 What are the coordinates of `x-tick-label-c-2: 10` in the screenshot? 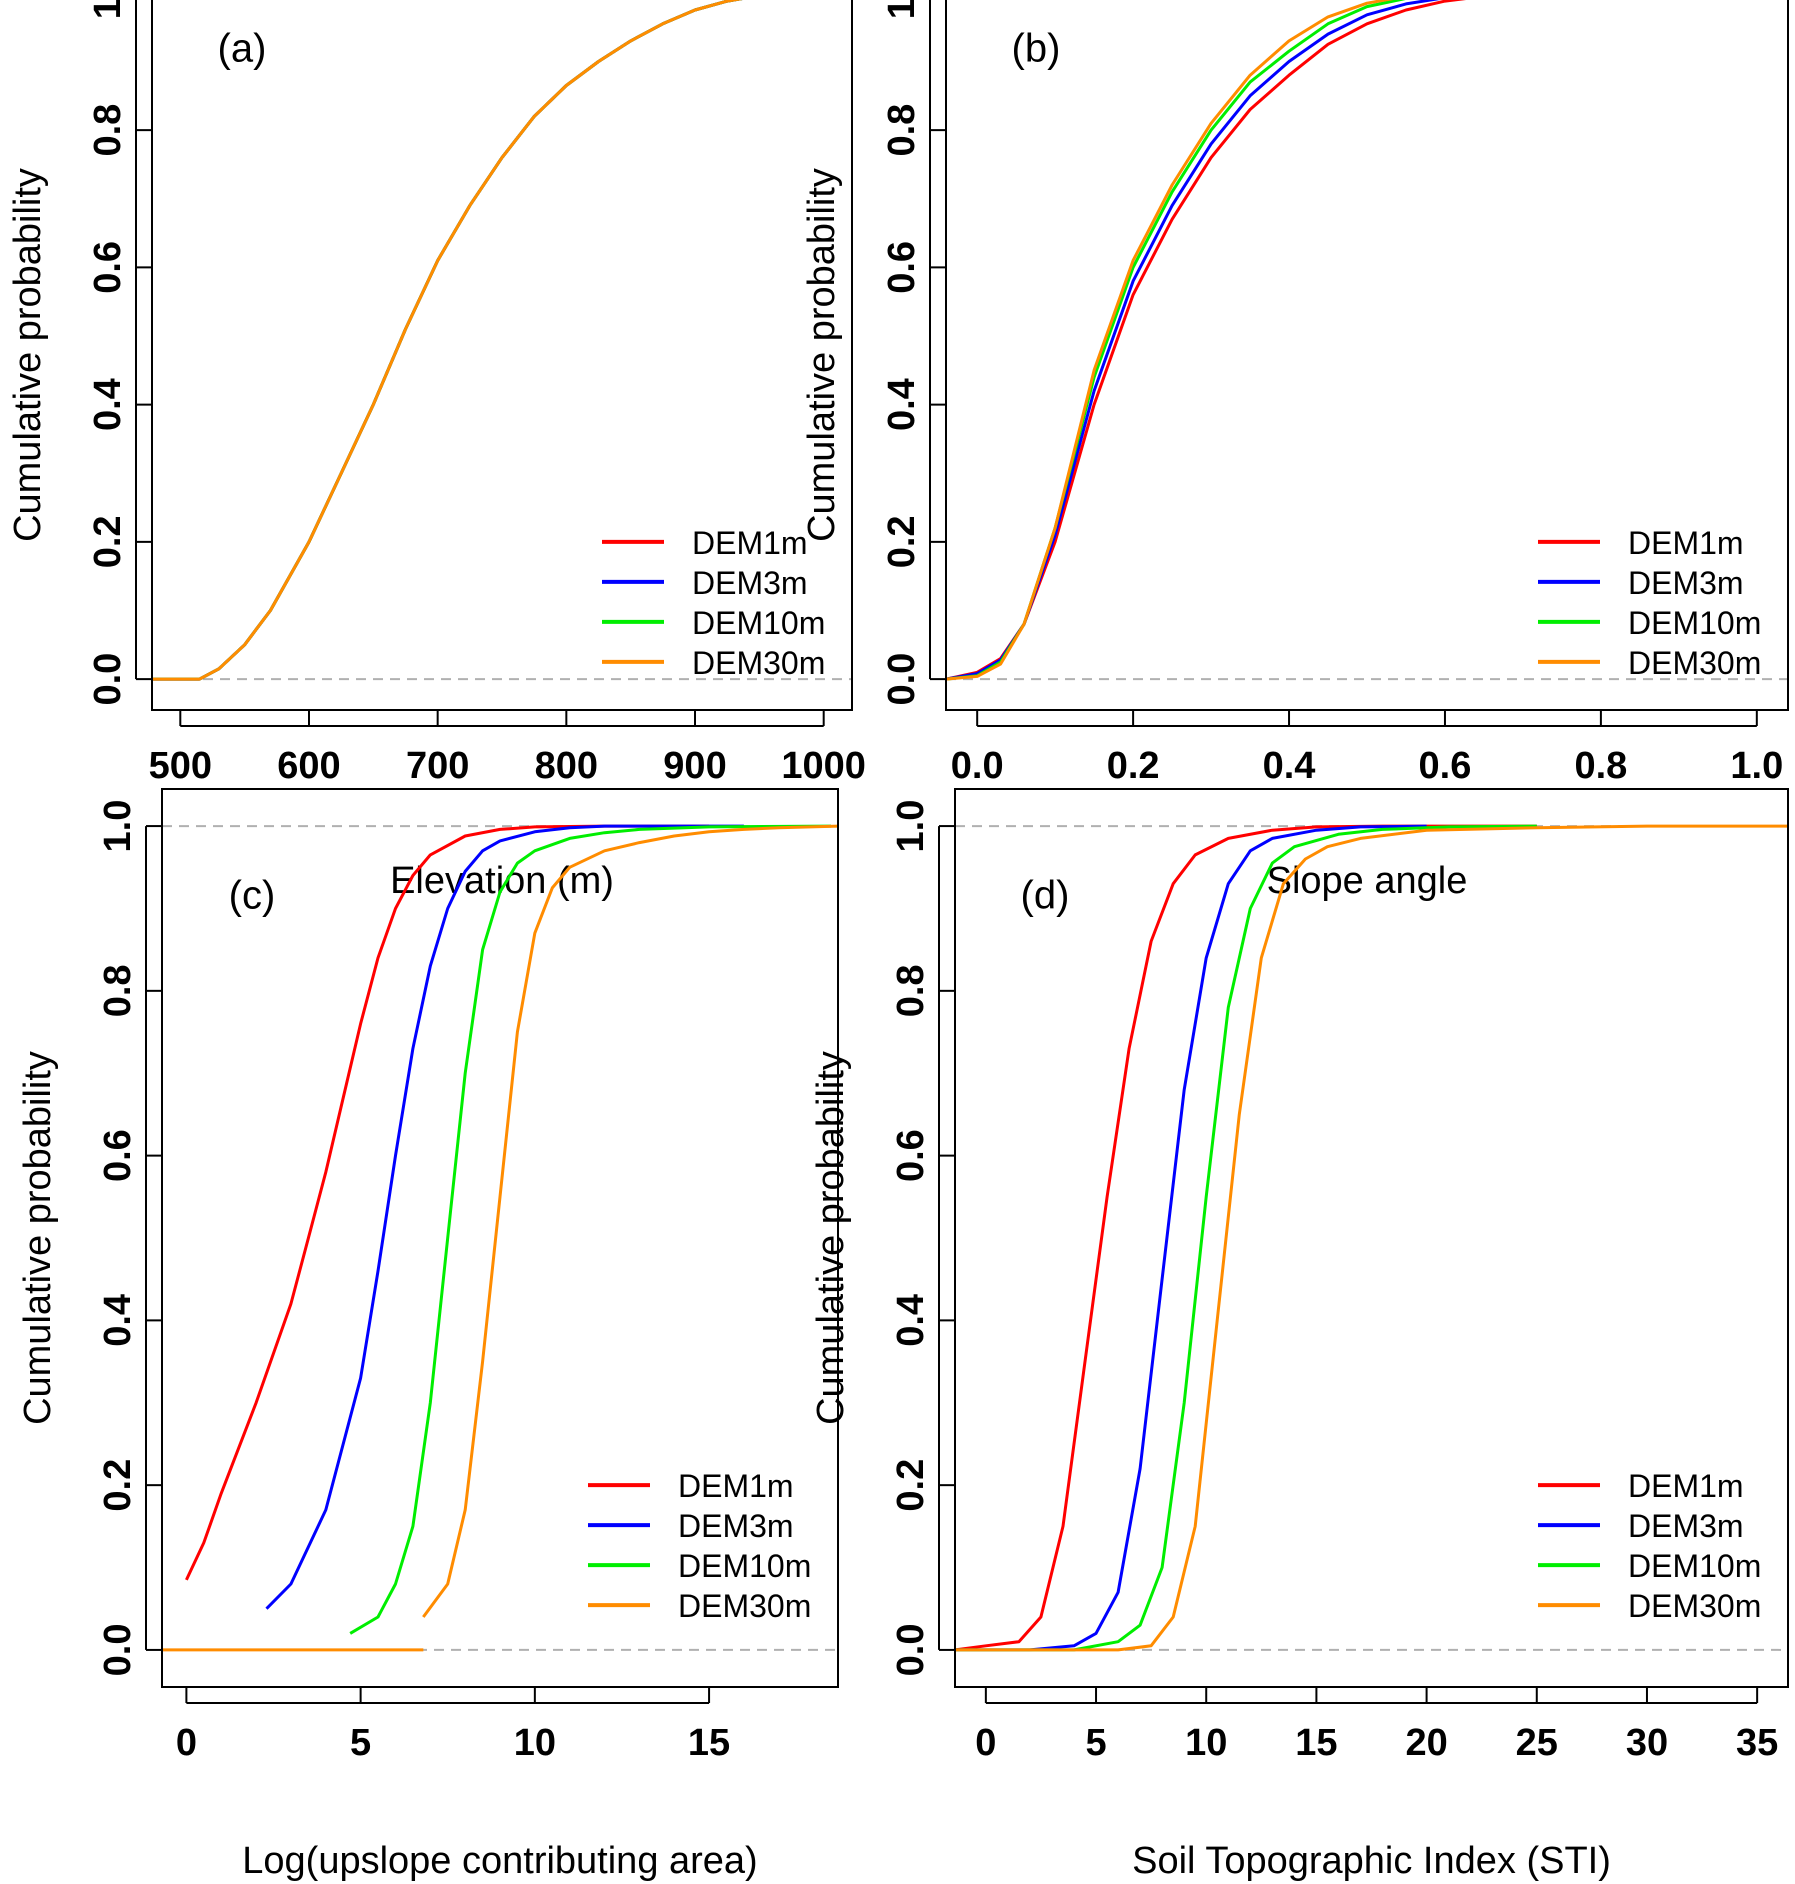 It's located at (535, 1743).